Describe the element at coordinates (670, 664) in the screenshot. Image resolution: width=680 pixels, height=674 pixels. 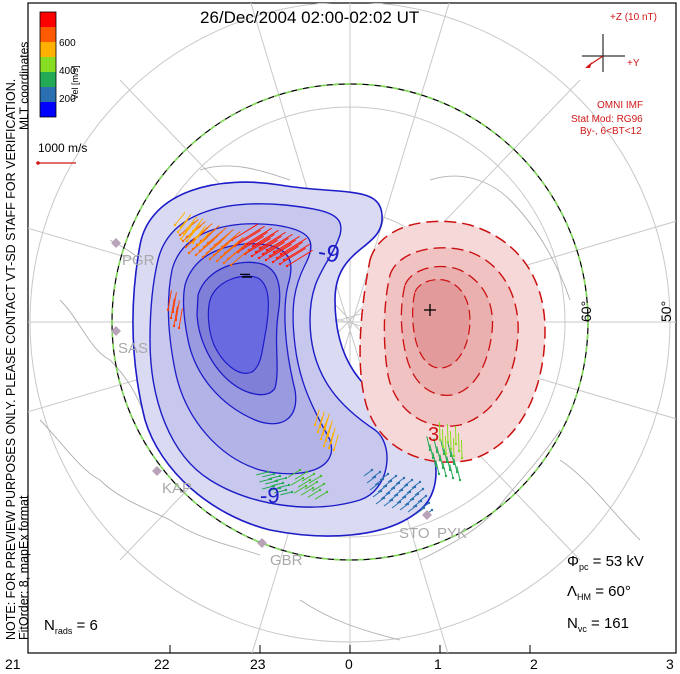
I see `mlt-tick-3: 3` at that location.